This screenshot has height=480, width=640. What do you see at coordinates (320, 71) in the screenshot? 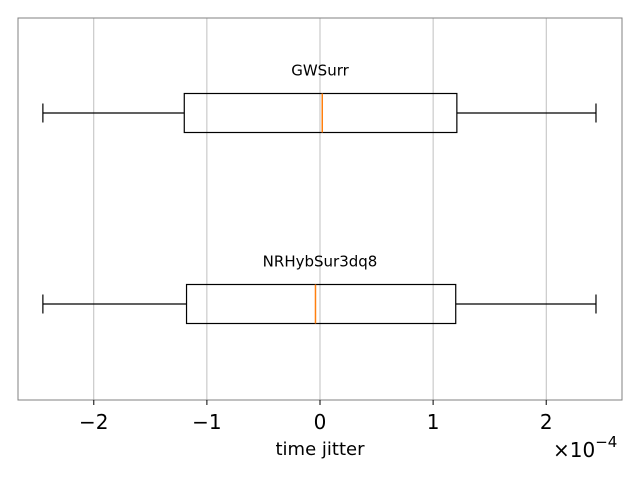
I see `series-label: GWSurr` at bounding box center [320, 71].